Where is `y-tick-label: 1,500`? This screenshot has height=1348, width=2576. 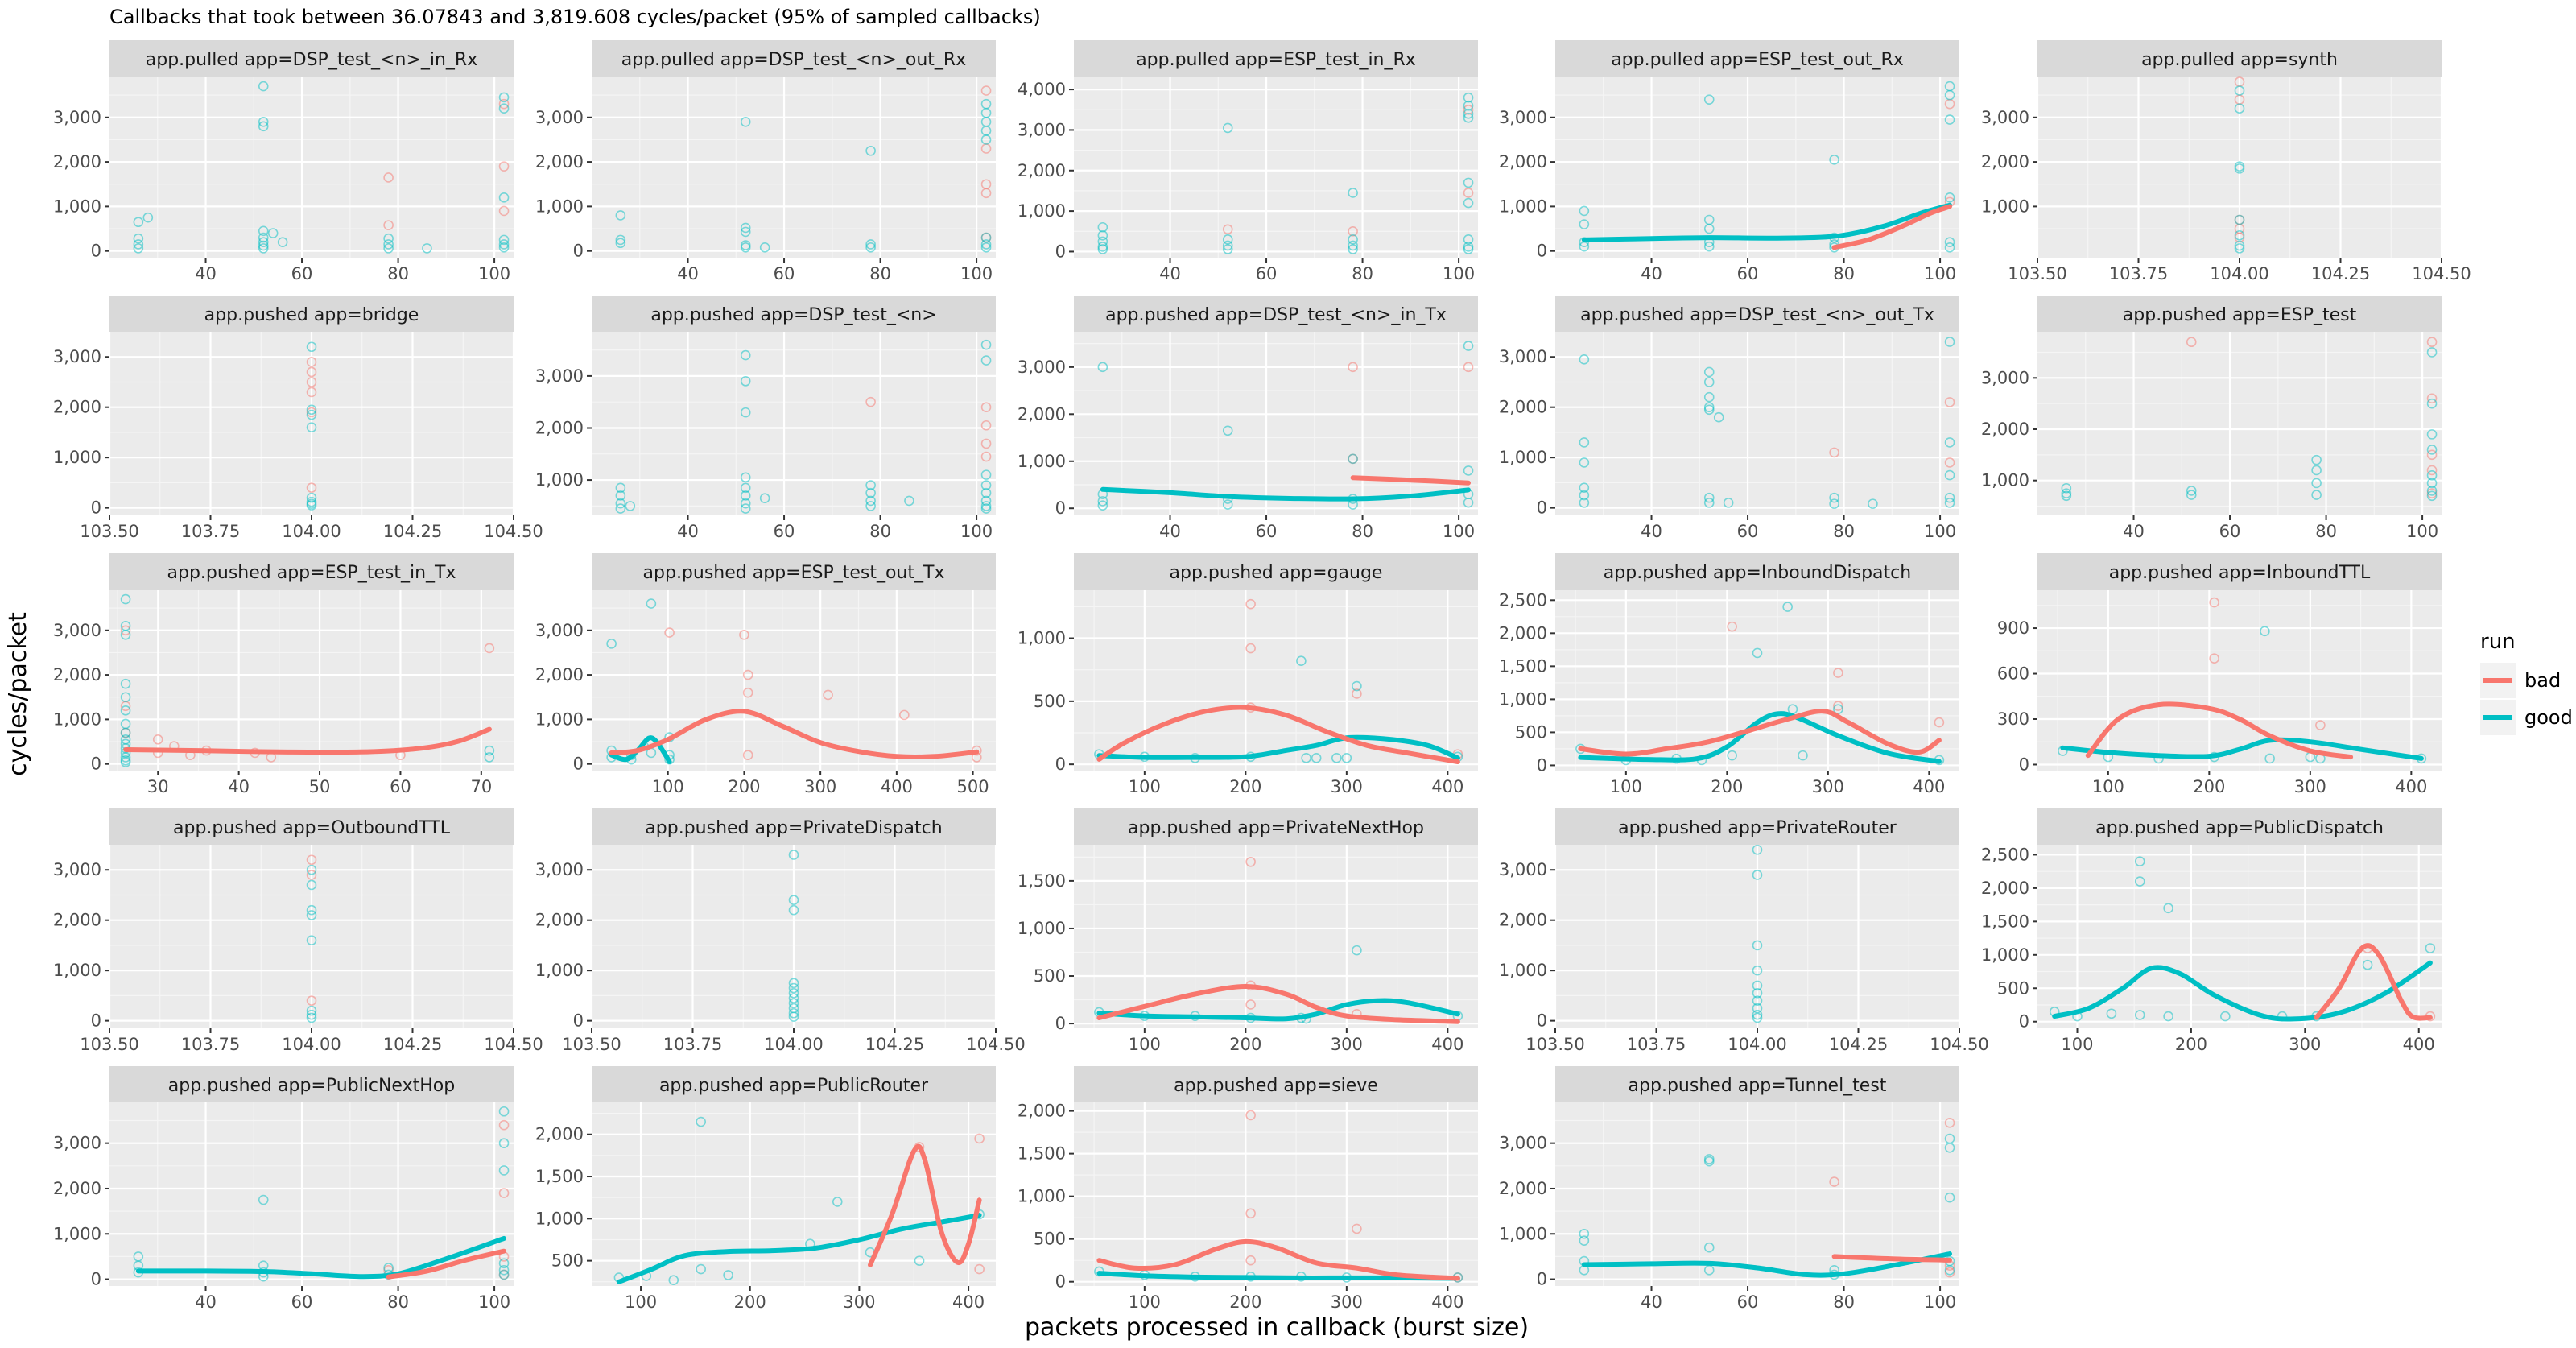 y-tick-label: 1,500 is located at coordinates (1042, 881).